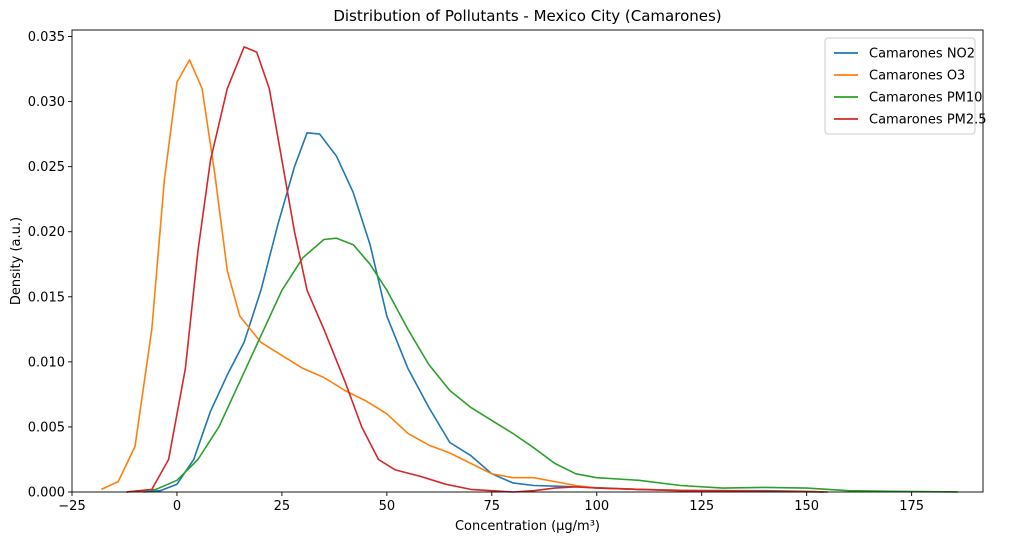 The height and width of the screenshot is (545, 1019). Describe the element at coordinates (46, 167) in the screenshot. I see `y-tick-label: 0.025` at that location.